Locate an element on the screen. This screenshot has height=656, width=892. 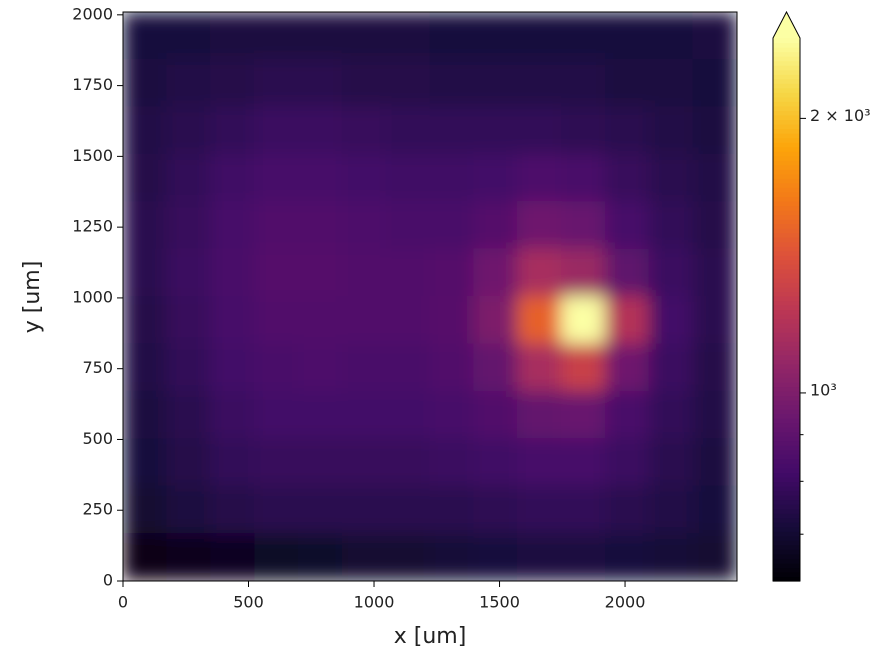
y-axis-title: y [um] is located at coordinates (32, 297).